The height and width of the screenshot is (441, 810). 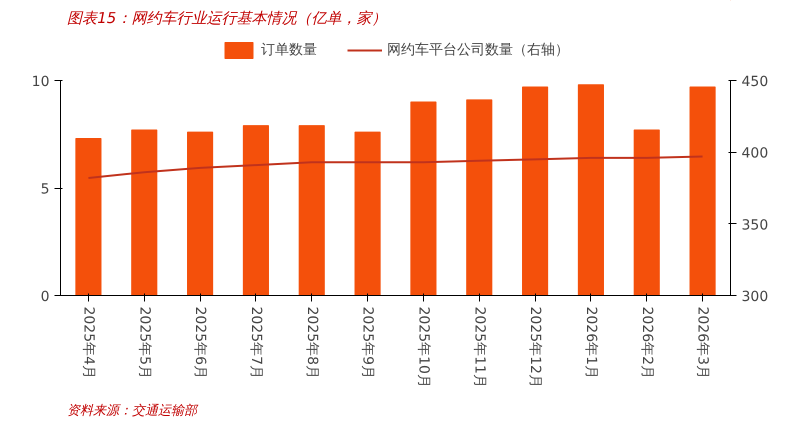 I want to click on y2-tick-label: 450, so click(x=755, y=82).